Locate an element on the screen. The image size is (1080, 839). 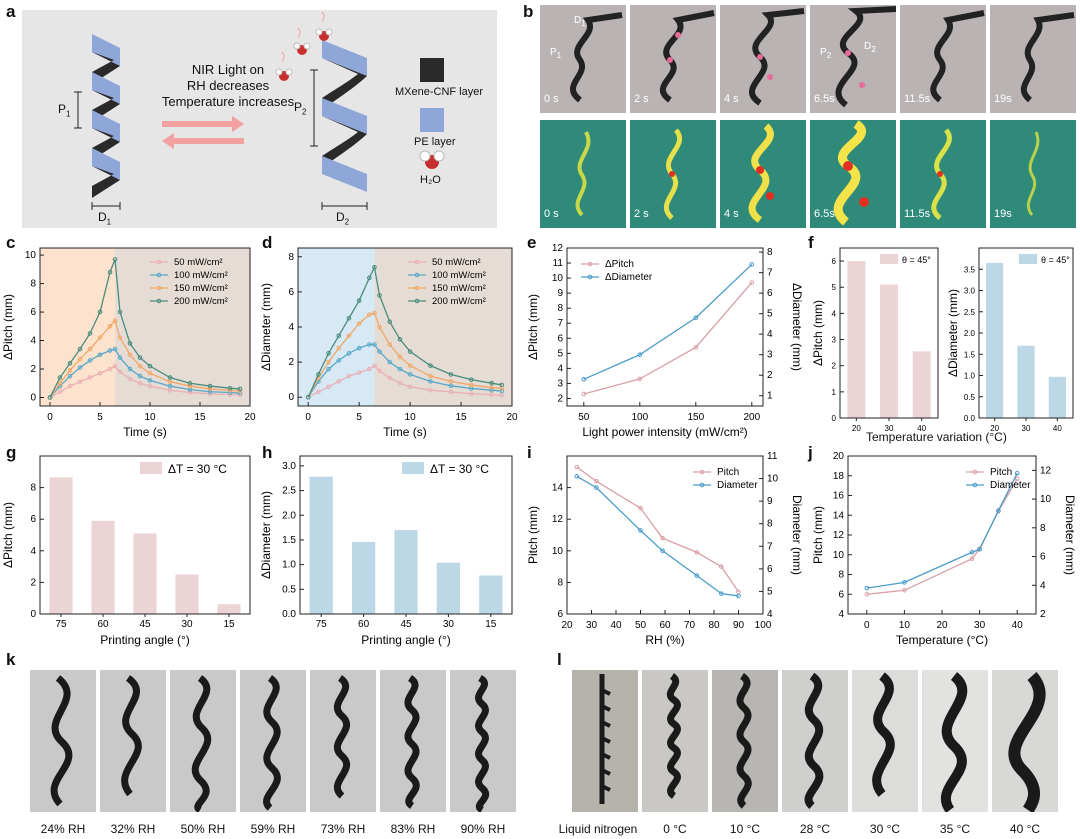
e-series-0-line is located at coordinates (668, 338).